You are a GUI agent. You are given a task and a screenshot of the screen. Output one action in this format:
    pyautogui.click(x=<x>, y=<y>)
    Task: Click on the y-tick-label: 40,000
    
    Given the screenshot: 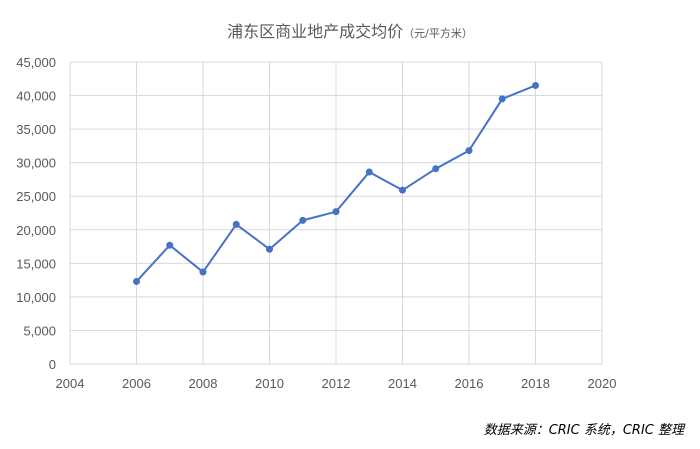 What is the action you would take?
    pyautogui.click(x=36, y=96)
    